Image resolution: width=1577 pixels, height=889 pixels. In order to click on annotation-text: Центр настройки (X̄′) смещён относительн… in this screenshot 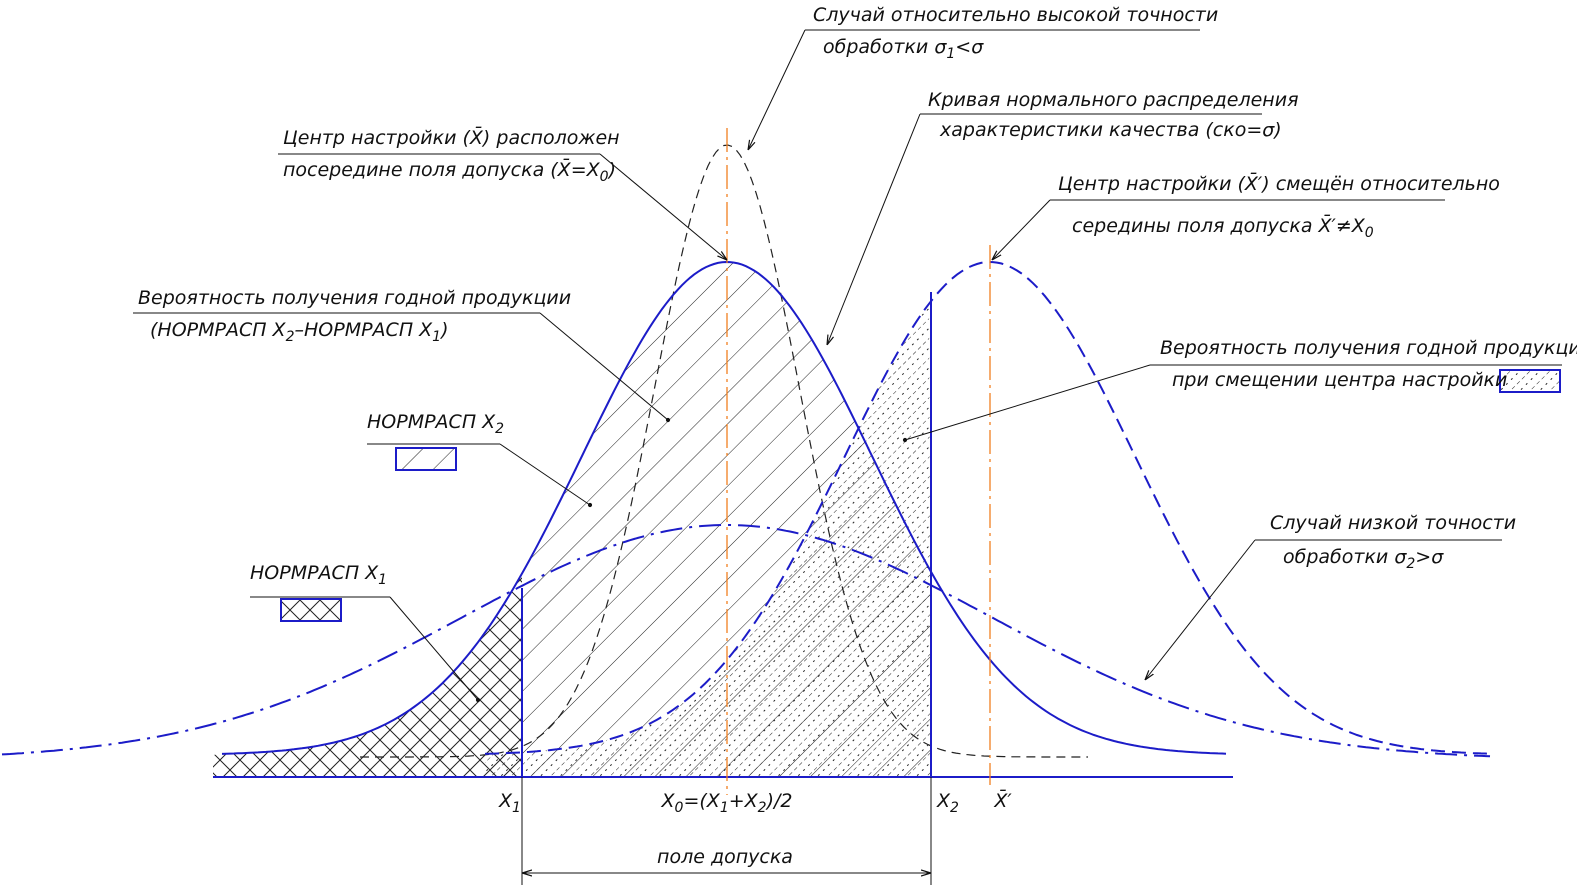, I will do `click(1279, 183)`.